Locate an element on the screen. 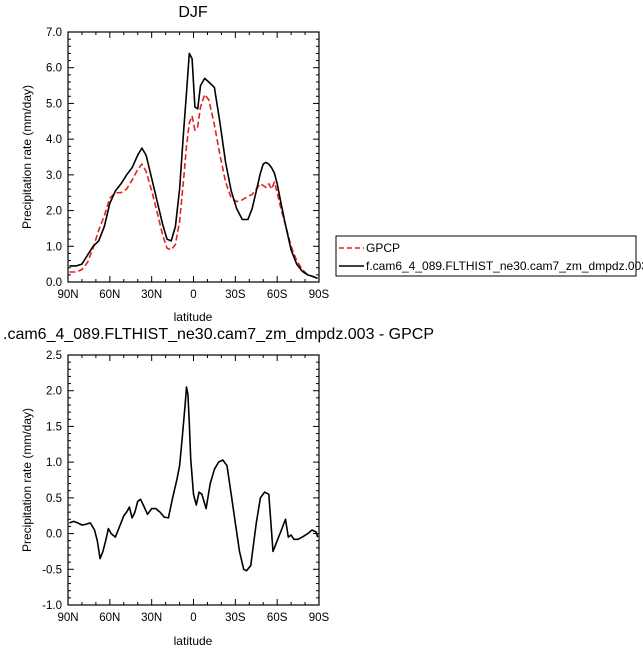 This screenshot has height=652, width=643. legend-box is located at coordinates (486, 256).